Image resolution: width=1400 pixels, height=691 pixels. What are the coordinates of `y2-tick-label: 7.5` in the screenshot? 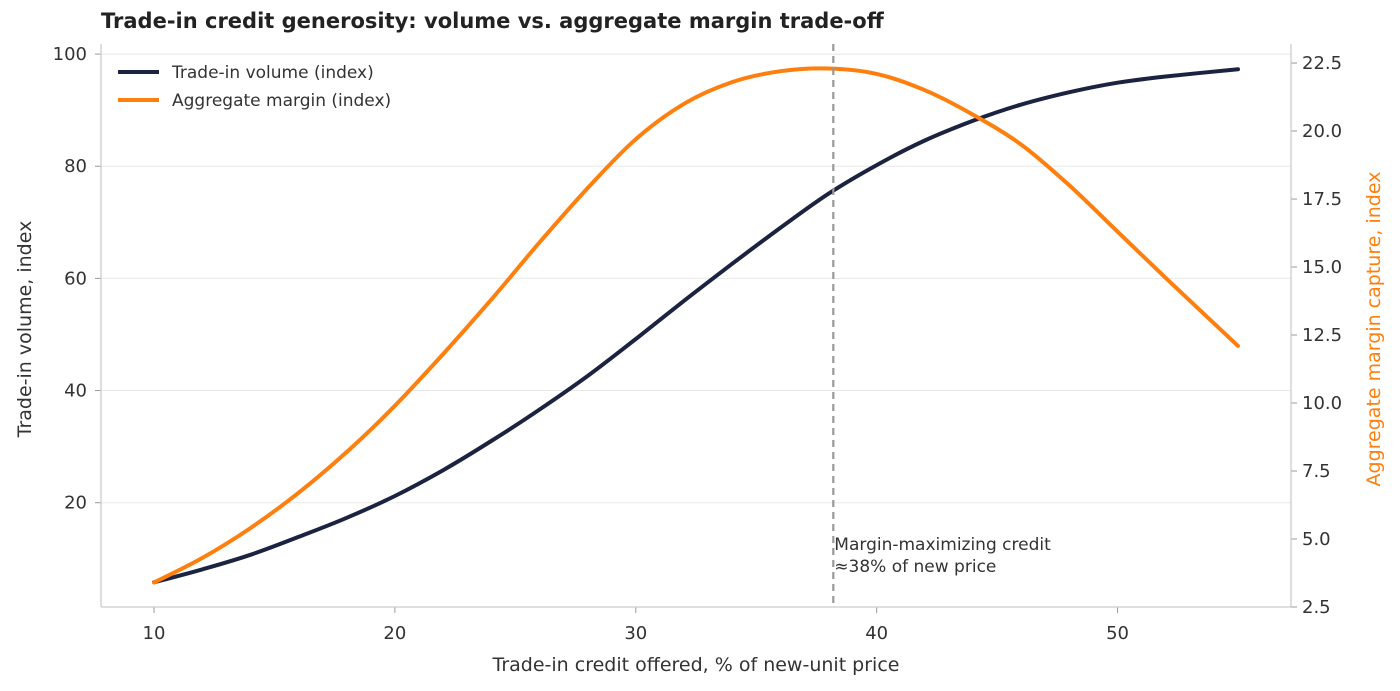 It's located at (1316, 471).